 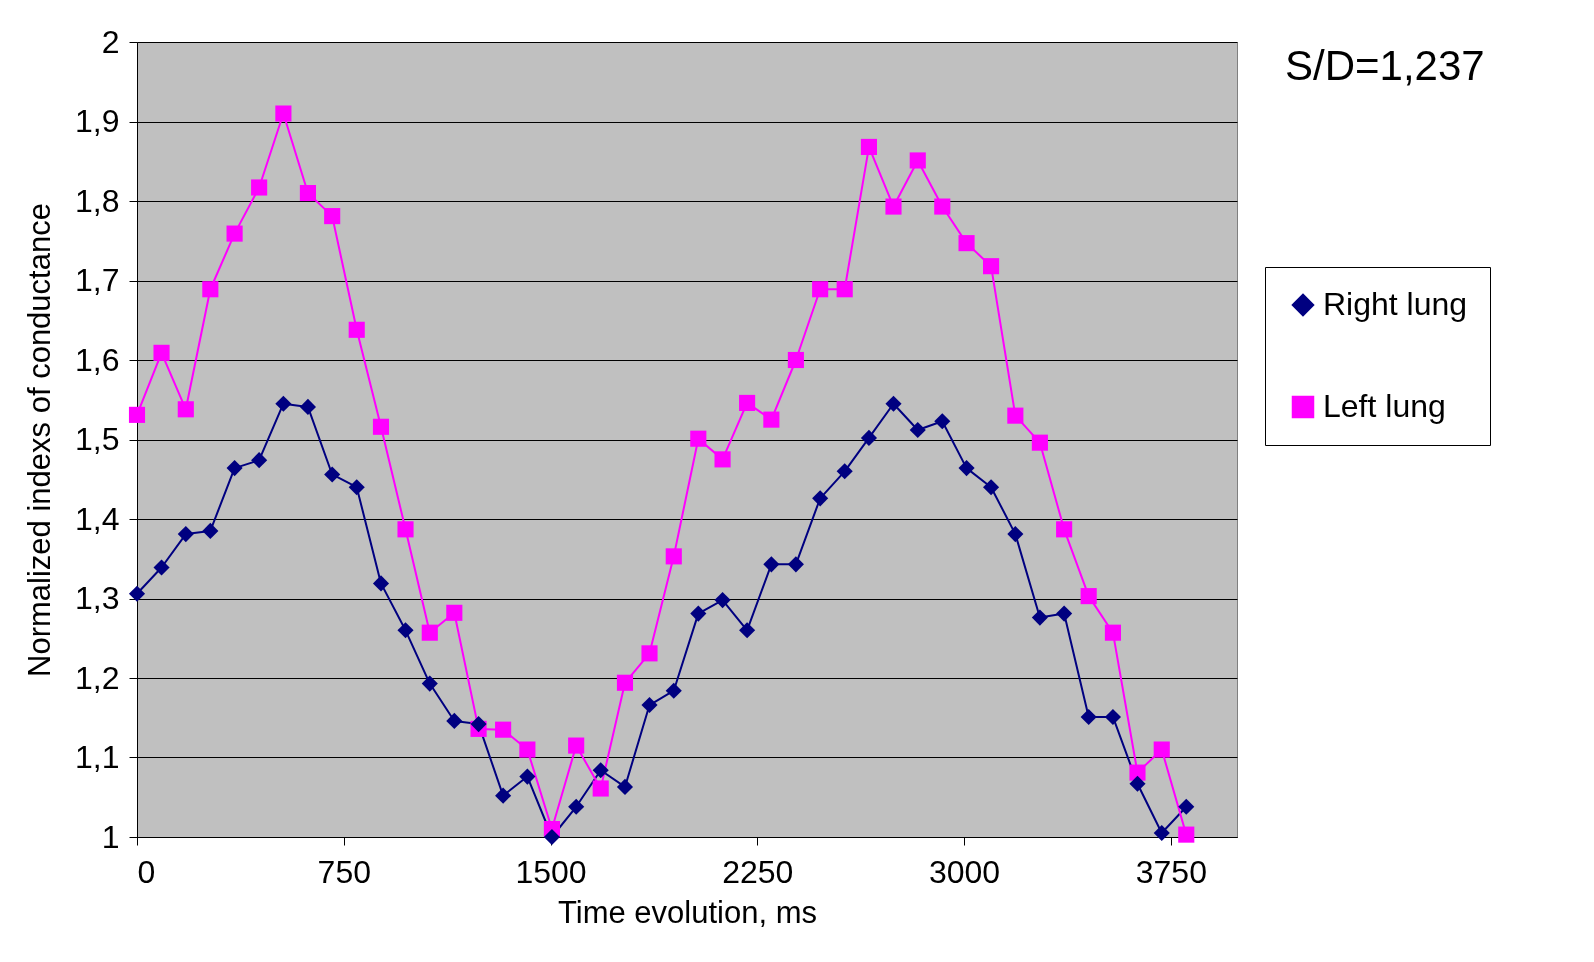 I want to click on x-axis-title: Time evolution, ms, so click(x=687, y=912).